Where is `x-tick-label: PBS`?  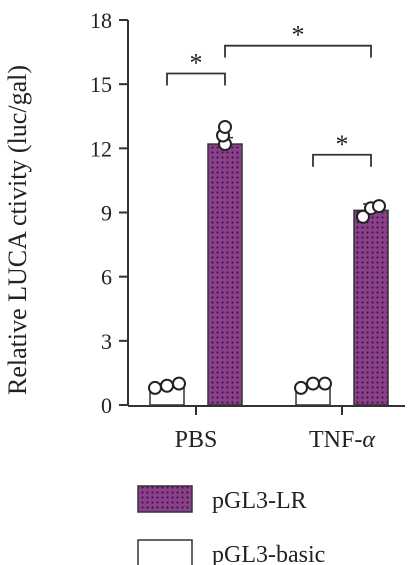 x-tick-label: PBS is located at coordinates (196, 440).